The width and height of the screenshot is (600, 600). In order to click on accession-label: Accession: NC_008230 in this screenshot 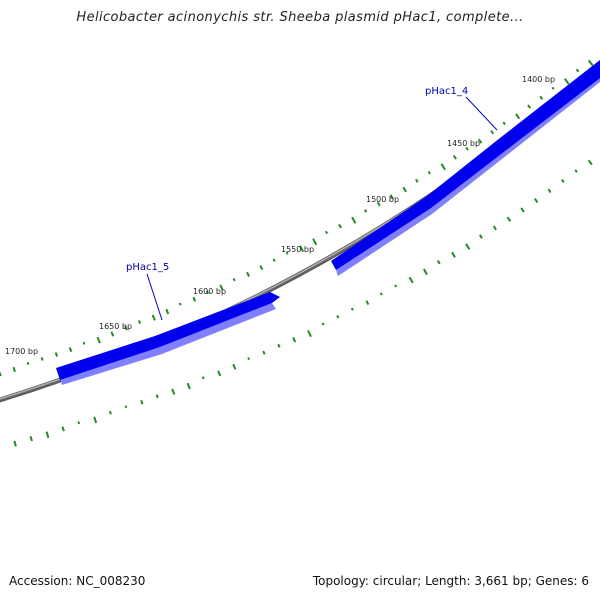, I will do `click(77, 581)`.